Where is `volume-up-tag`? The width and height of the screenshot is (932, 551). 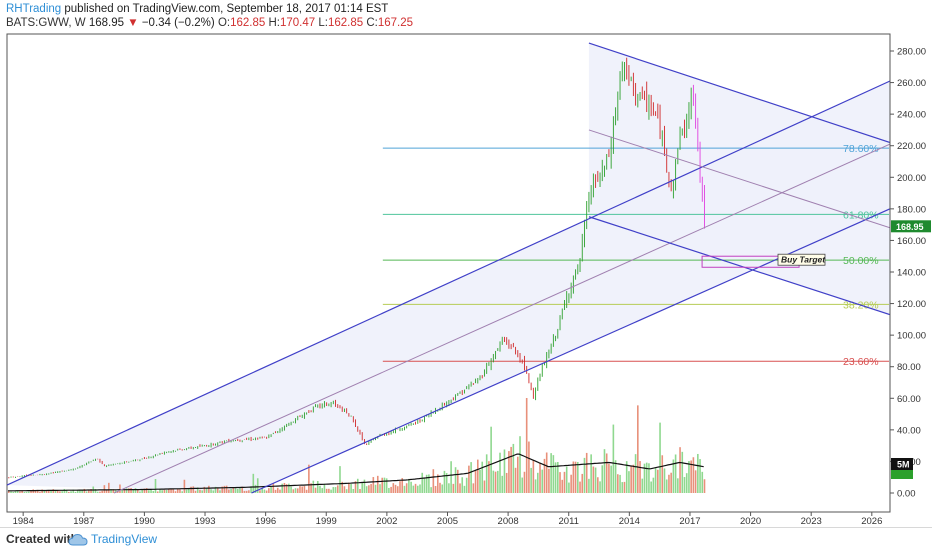 volume-up-tag is located at coordinates (902, 474).